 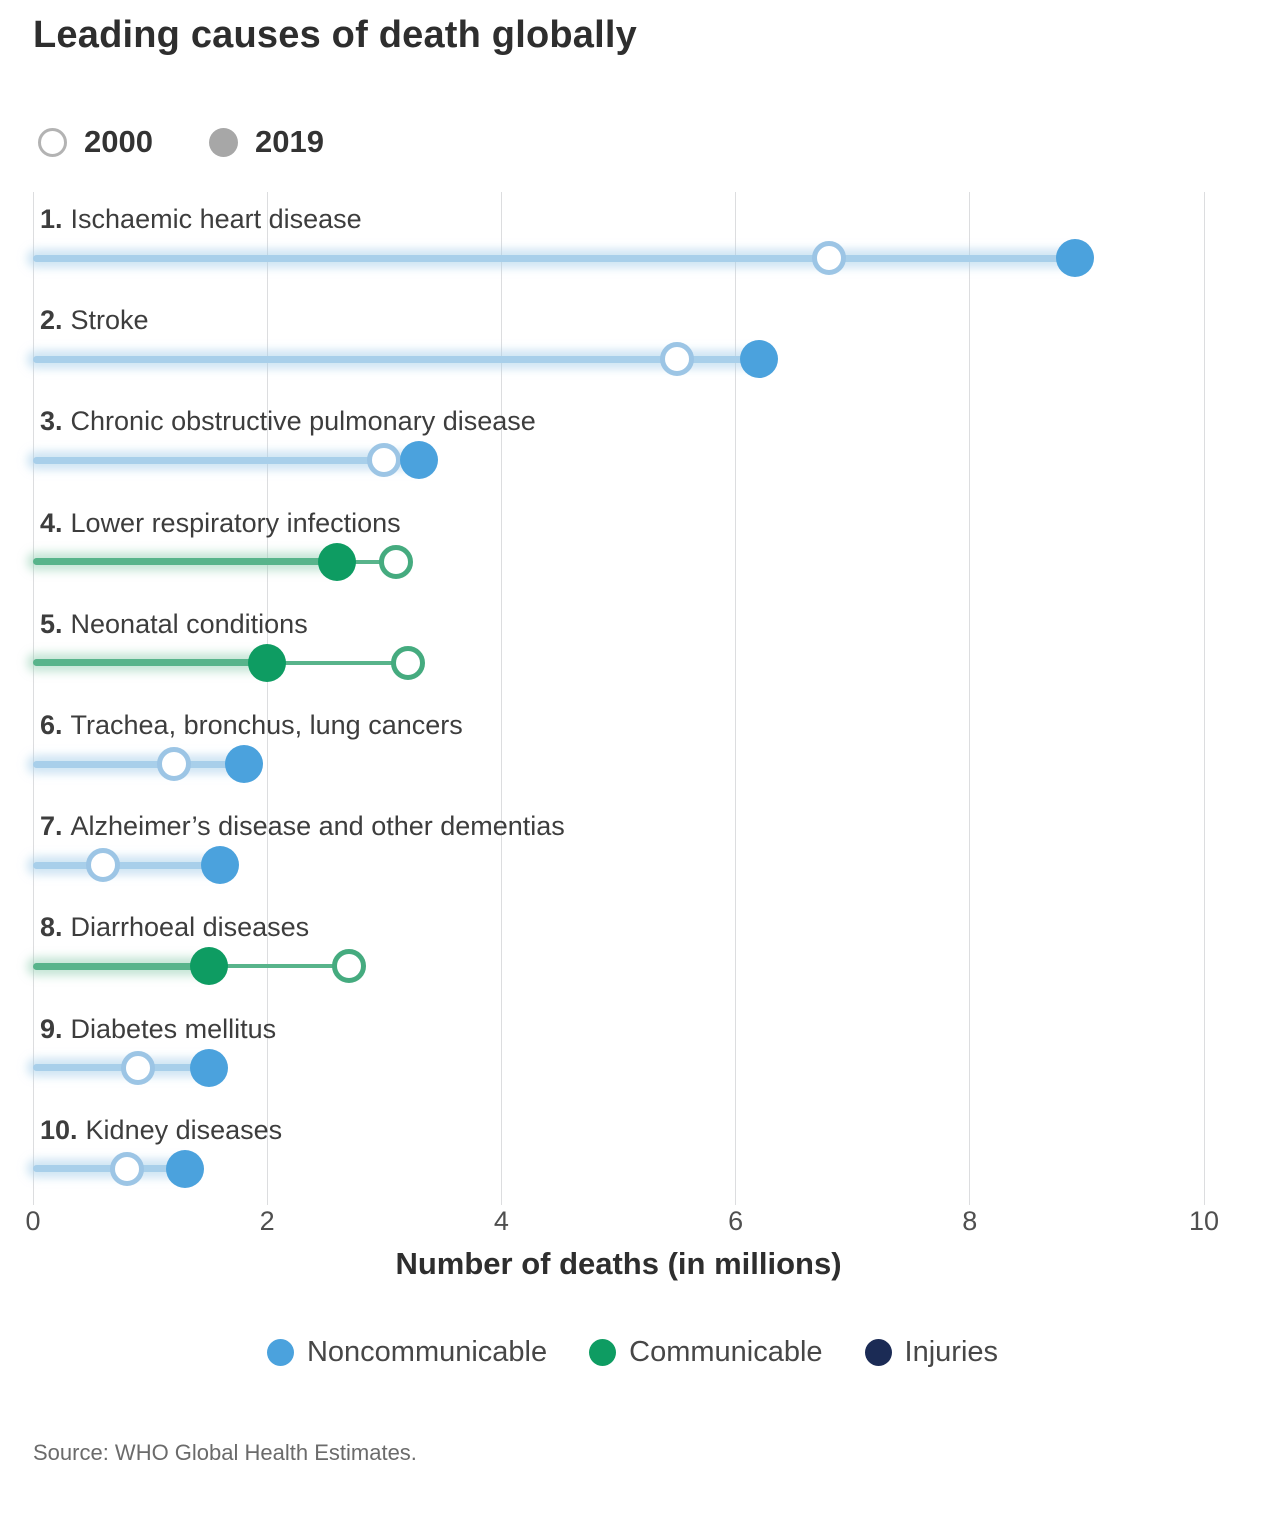 I want to click on page-title: Leading causes of death globally, so click(x=335, y=35).